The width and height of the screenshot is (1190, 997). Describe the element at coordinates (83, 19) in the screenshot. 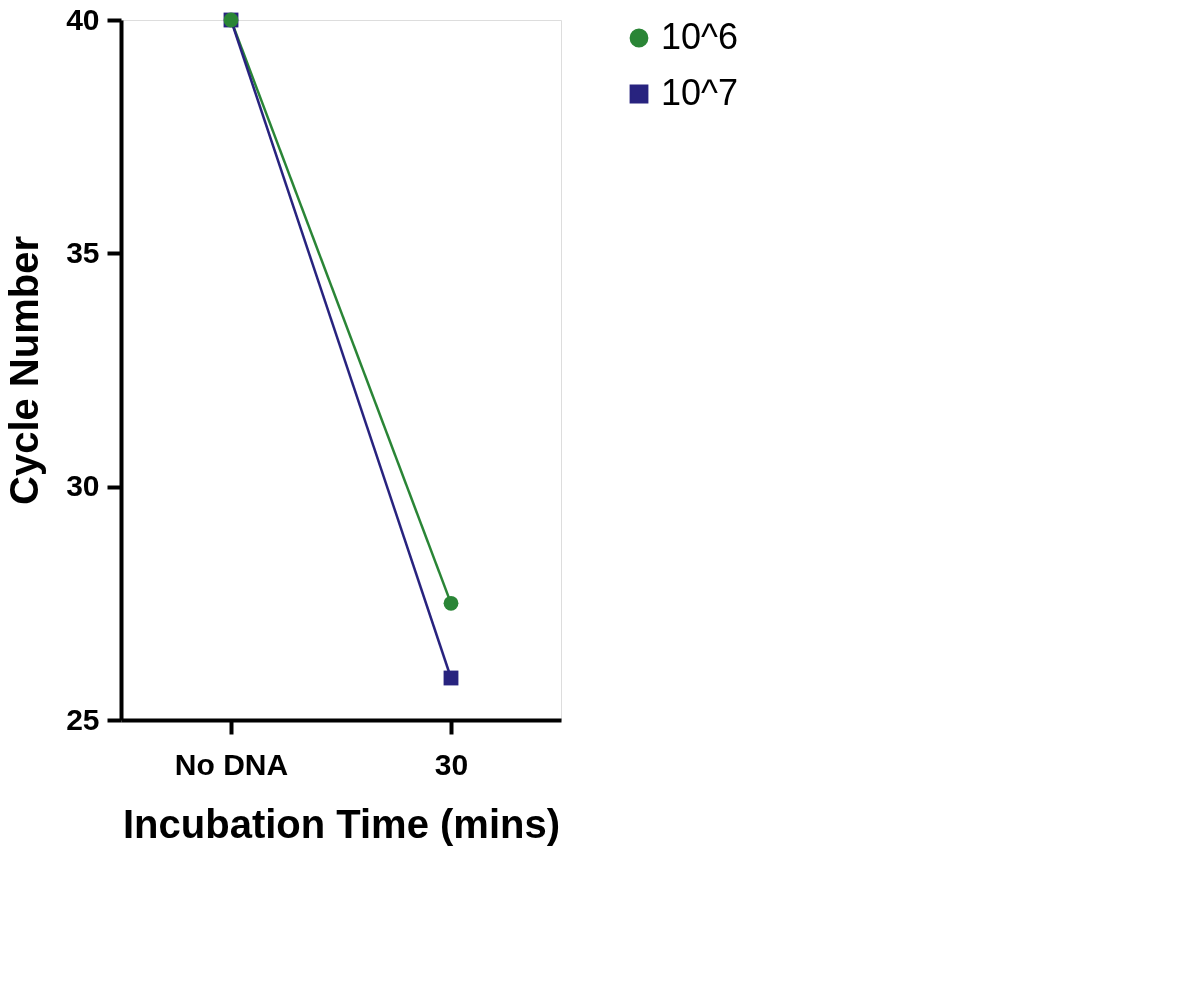

I see `y-tick-label: 40` at that location.